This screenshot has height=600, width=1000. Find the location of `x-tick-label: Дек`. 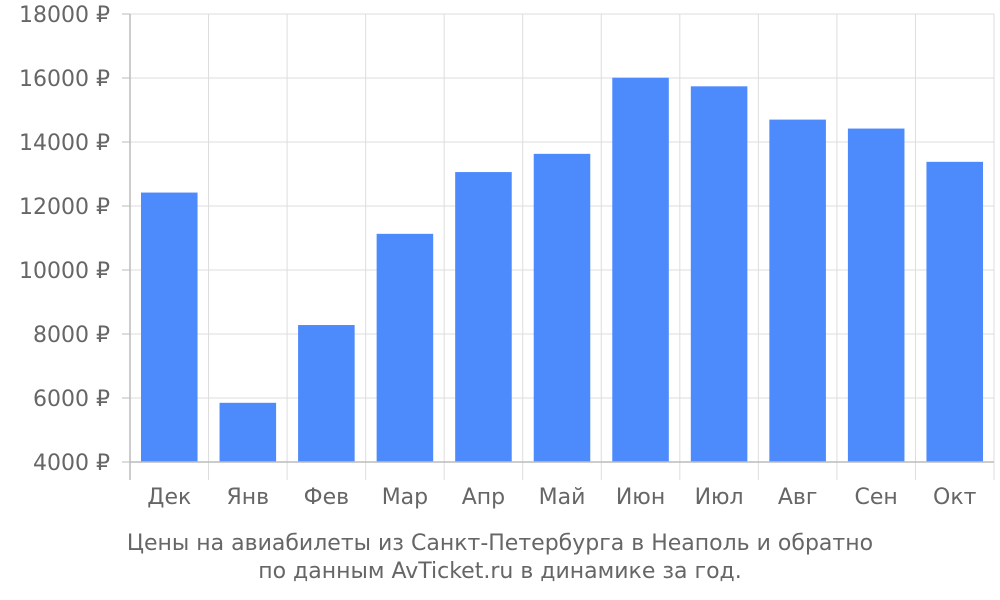

x-tick-label: Дек is located at coordinates (169, 497).